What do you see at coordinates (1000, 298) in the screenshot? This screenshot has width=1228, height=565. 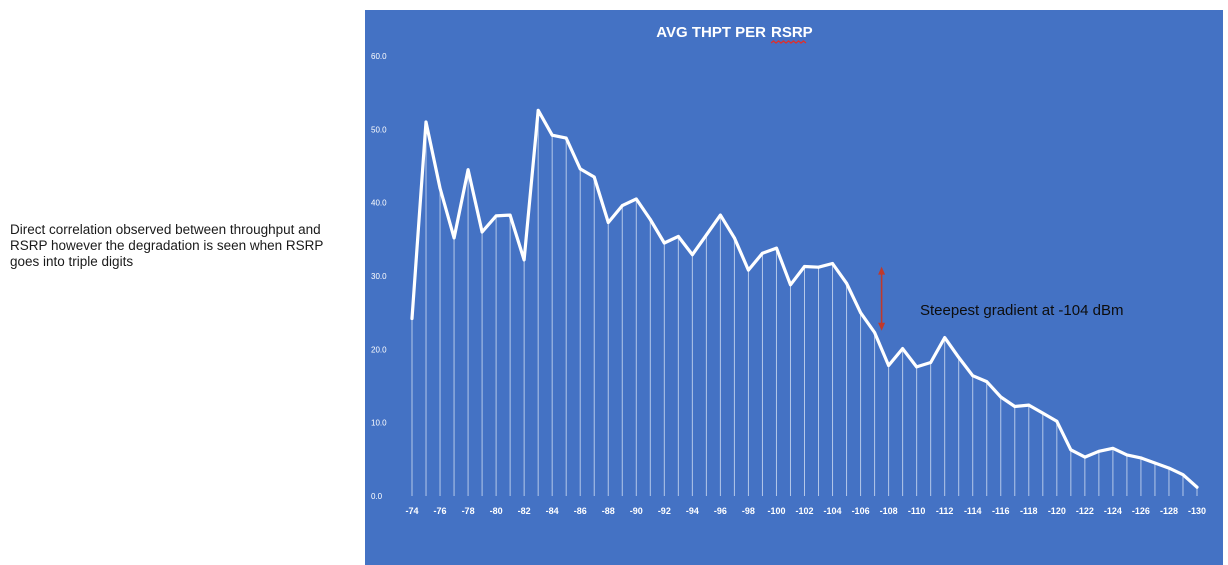 I see `annotation: Steepest gradient at -104 dBm` at bounding box center [1000, 298].